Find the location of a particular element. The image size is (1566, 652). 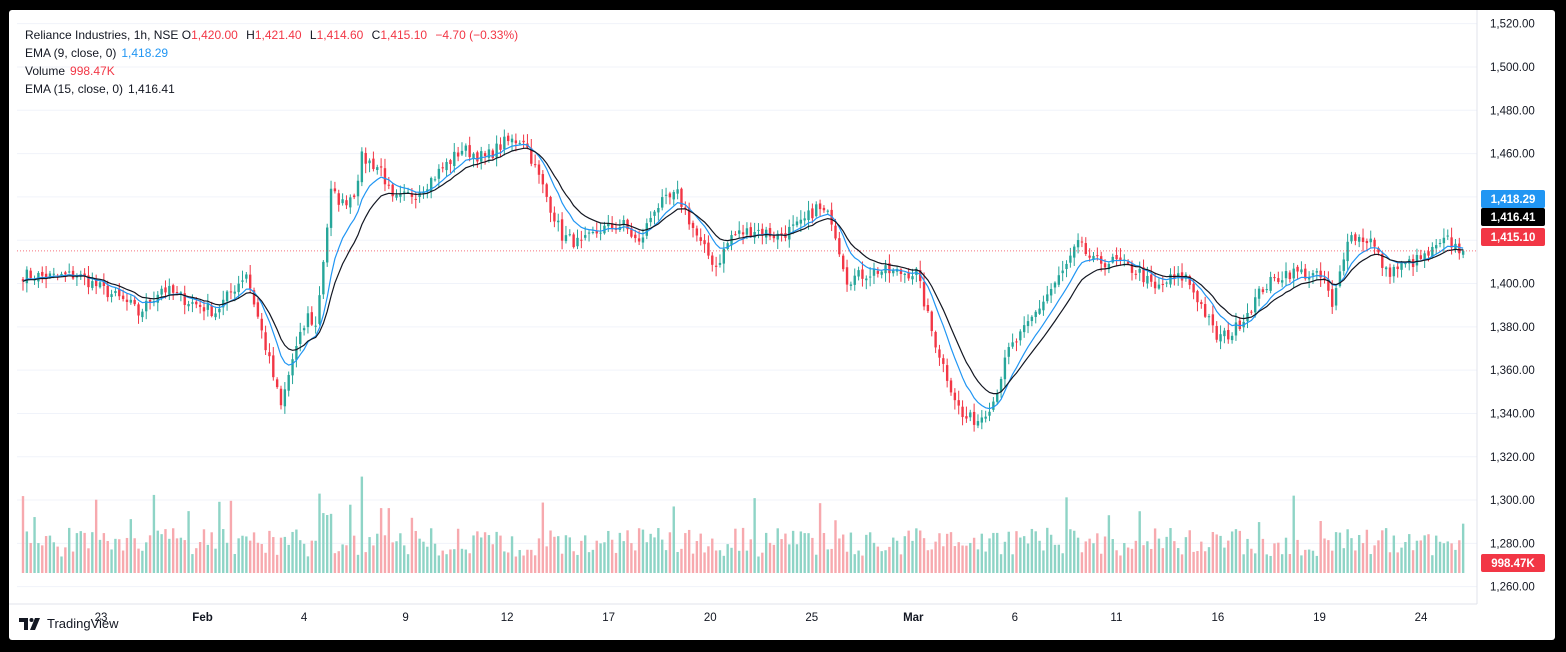

ema9-price-tag is located at coordinates (1513, 199).